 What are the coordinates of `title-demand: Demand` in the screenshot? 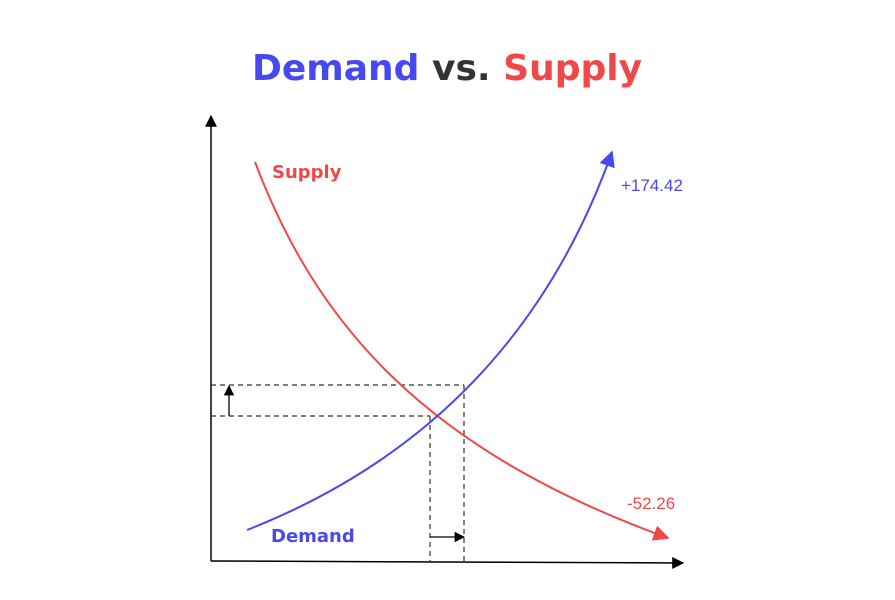 It's located at (336, 68).